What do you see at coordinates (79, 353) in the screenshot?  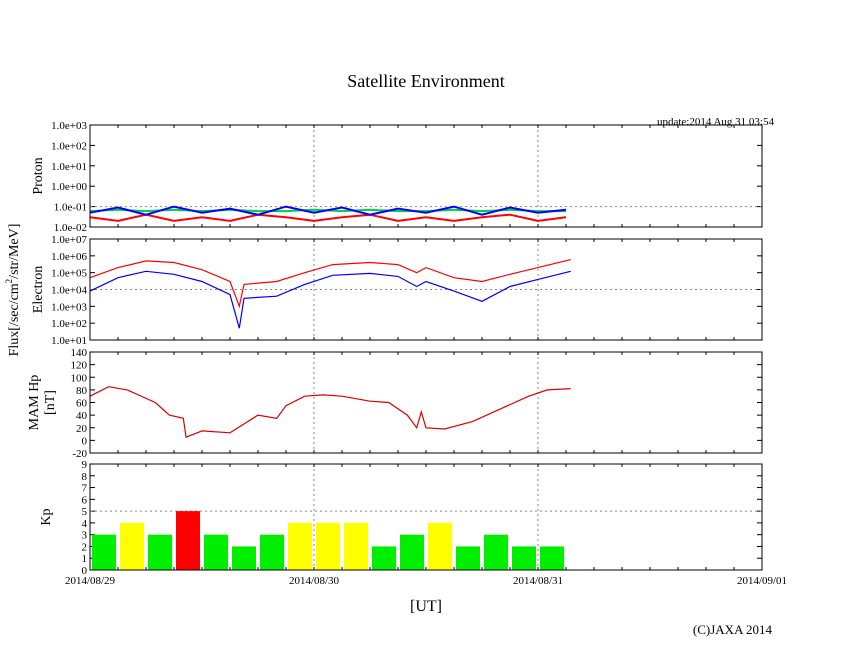 I see `y-tick-label: 140` at bounding box center [79, 353].